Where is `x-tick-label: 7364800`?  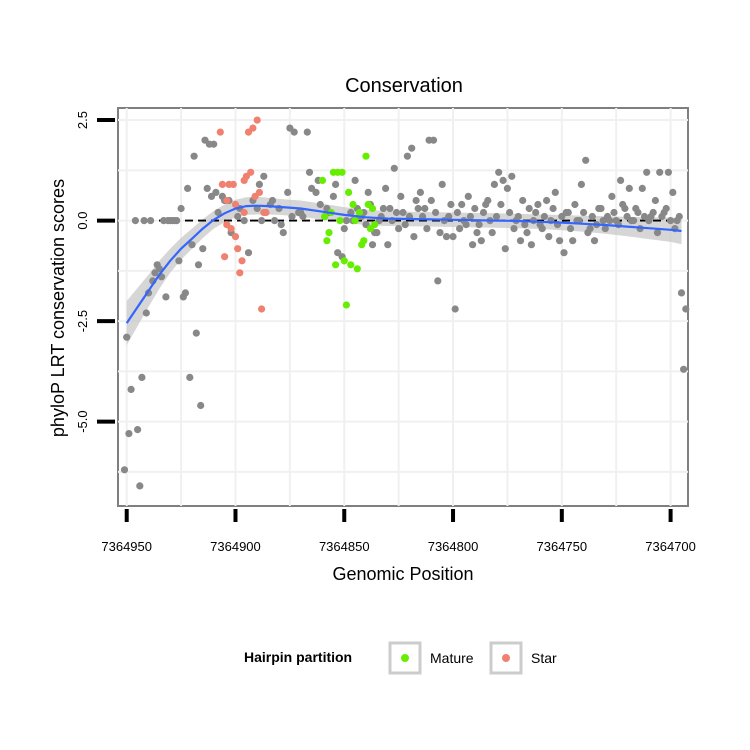
x-tick-label: 7364800 is located at coordinates (453, 546).